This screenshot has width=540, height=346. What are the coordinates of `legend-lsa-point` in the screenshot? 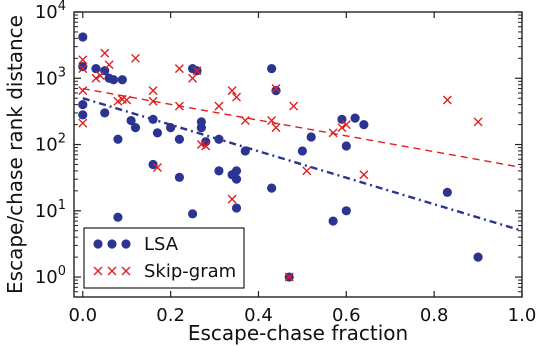 It's located at (98, 244).